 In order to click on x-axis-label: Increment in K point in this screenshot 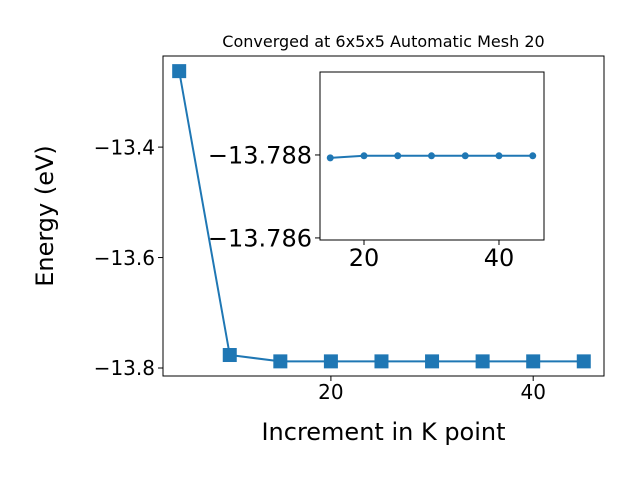, I will do `click(383, 432)`.